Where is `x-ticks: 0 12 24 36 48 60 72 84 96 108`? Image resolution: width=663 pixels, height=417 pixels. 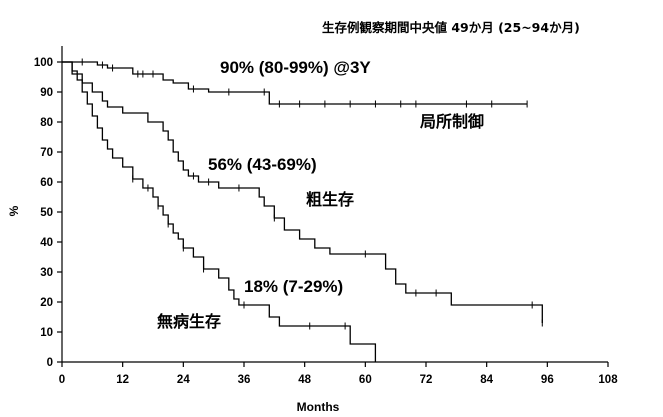
x-ticks: 0 12 24 36 48 60 72 84 96 108 is located at coordinates (338, 374).